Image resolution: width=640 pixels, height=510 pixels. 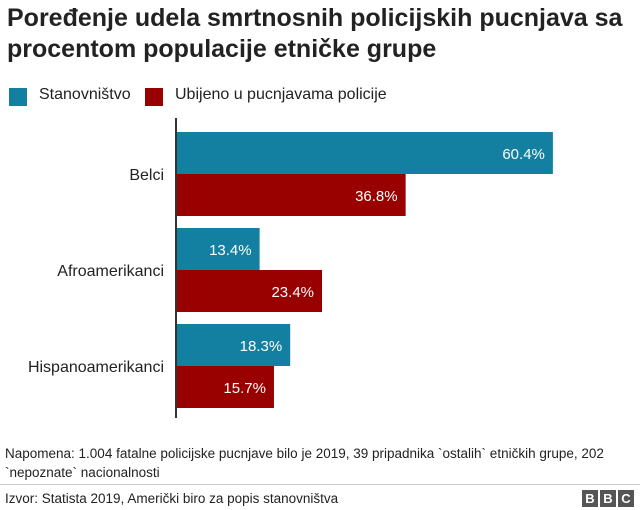 I want to click on footer-divider, so click(x=320, y=484).